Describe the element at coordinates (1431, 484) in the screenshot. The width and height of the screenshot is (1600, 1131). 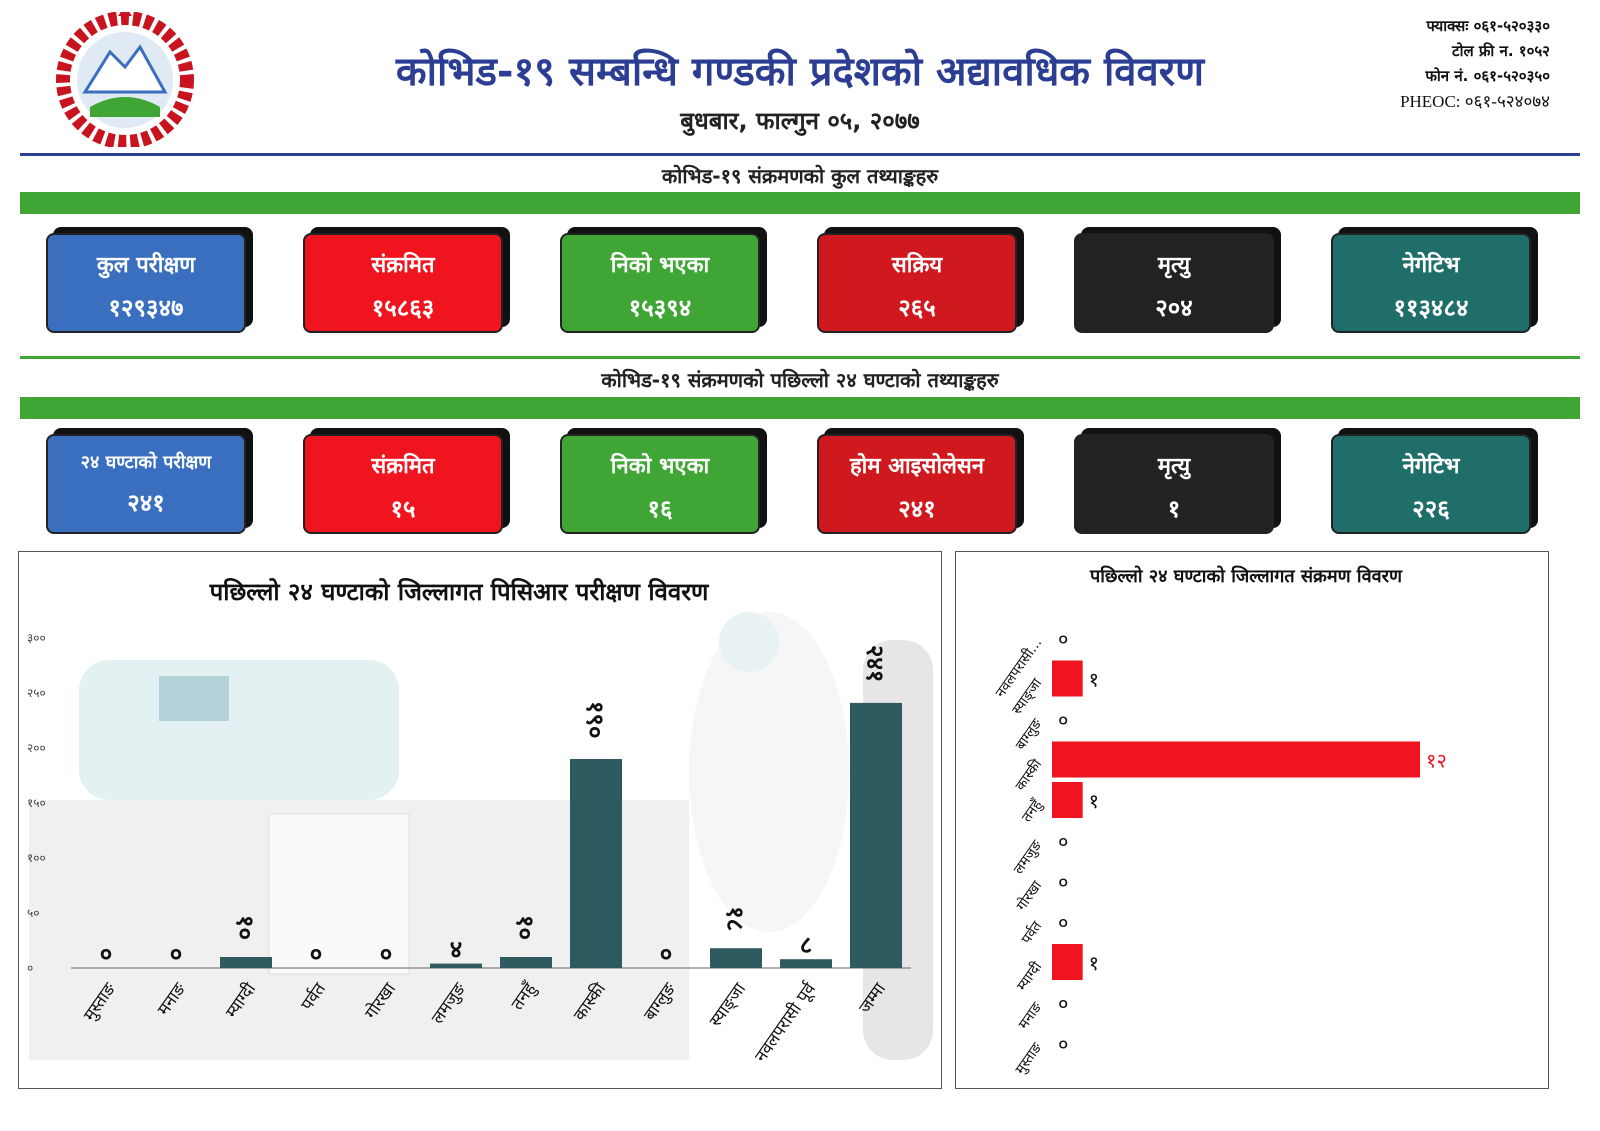
I see `stat-card: नेगेटिभ २२६` at that location.